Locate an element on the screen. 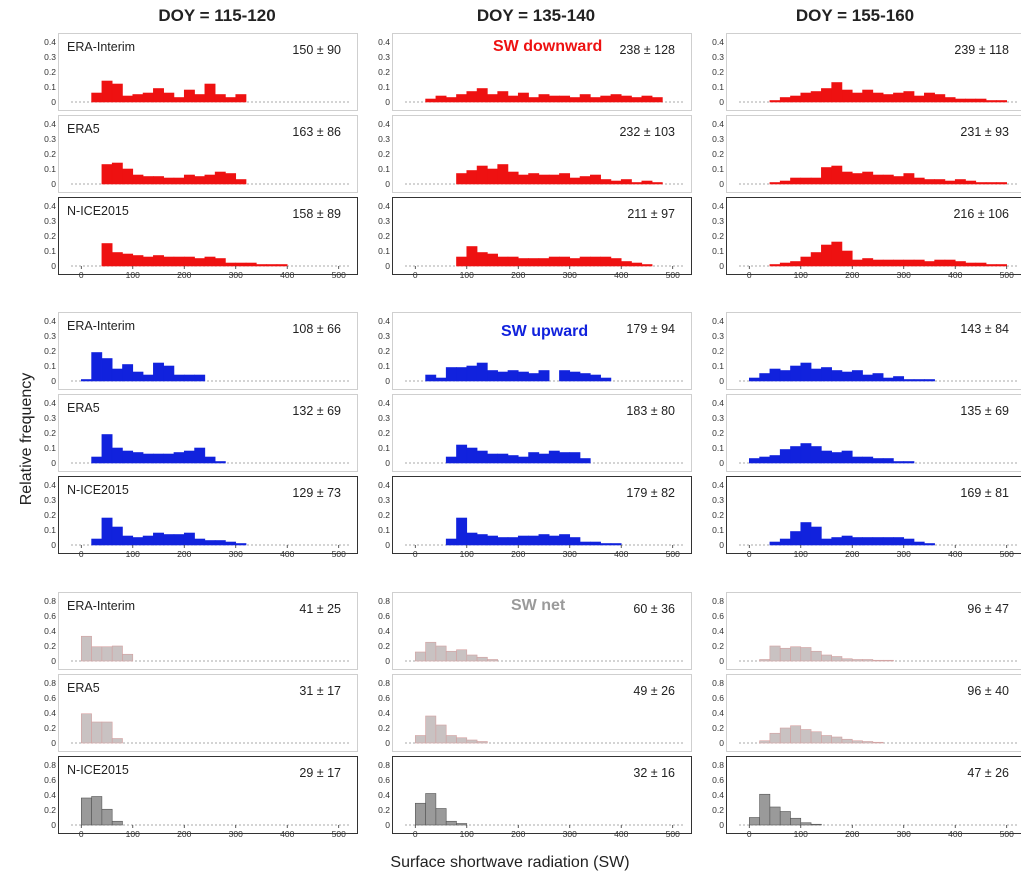 This screenshot has width=1021, height=878. column-title-doy-115-120: DOY = 115-120 is located at coordinates (217, 15).